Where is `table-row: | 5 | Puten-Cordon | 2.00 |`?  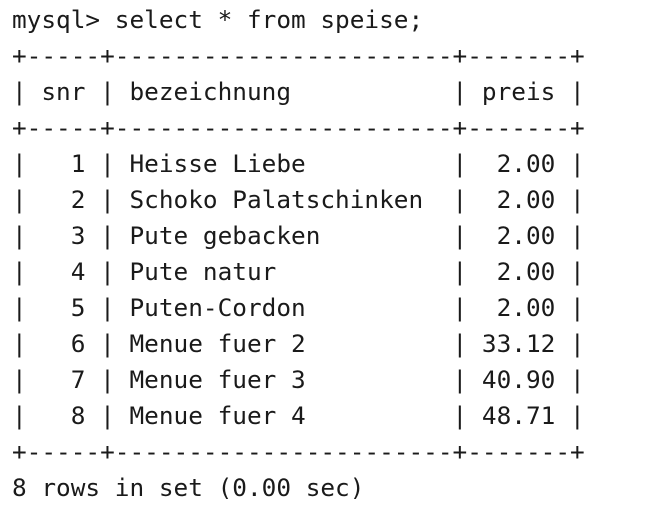
table-row: | 5 | Puten-Cordon | 2.00 | is located at coordinates (298, 307).